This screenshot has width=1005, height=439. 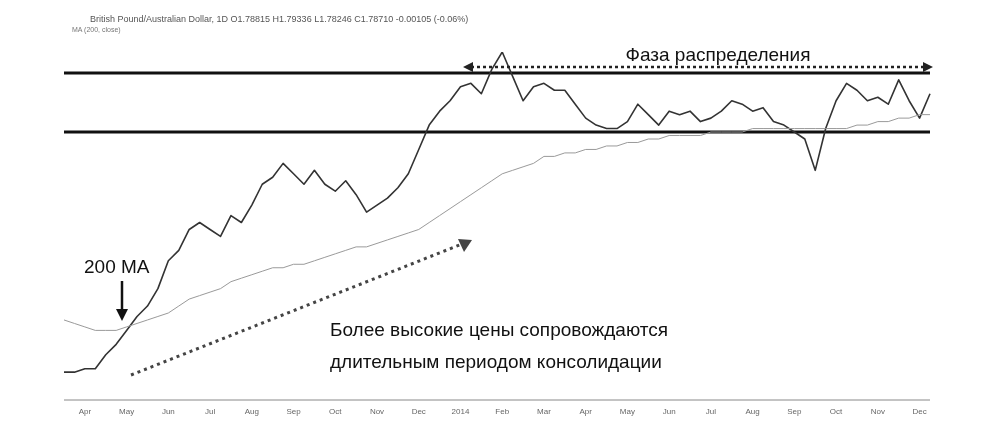 I want to click on annotation: Фаза распределения, so click(x=718, y=55).